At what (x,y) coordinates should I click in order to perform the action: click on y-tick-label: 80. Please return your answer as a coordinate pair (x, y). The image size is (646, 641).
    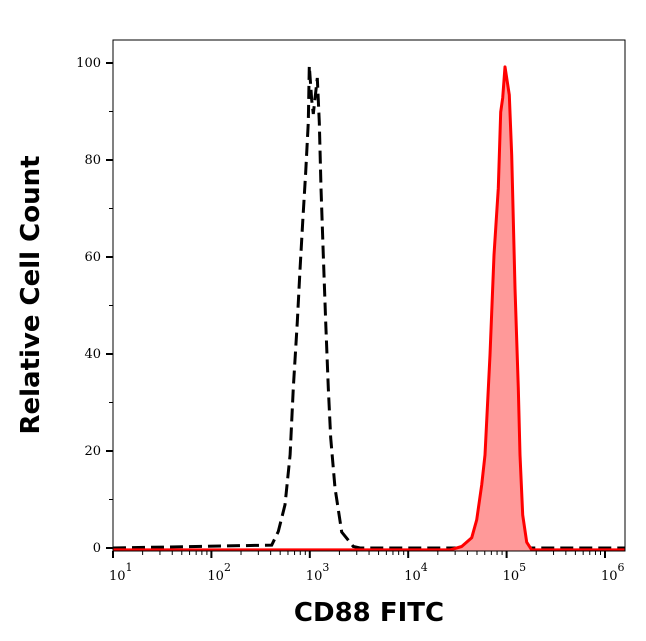
    Looking at the image, I should click on (92, 160).